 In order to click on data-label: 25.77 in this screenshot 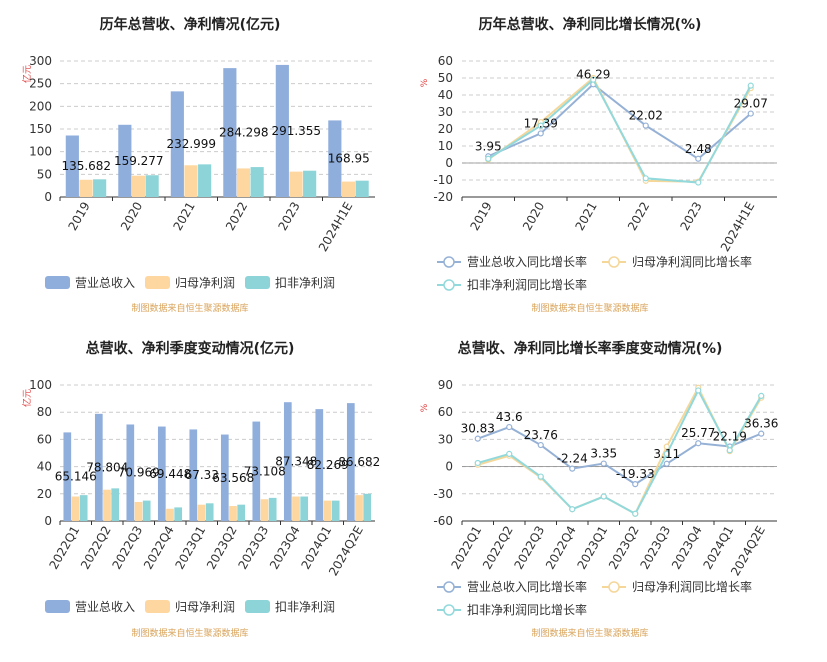, I will do `click(698, 433)`.